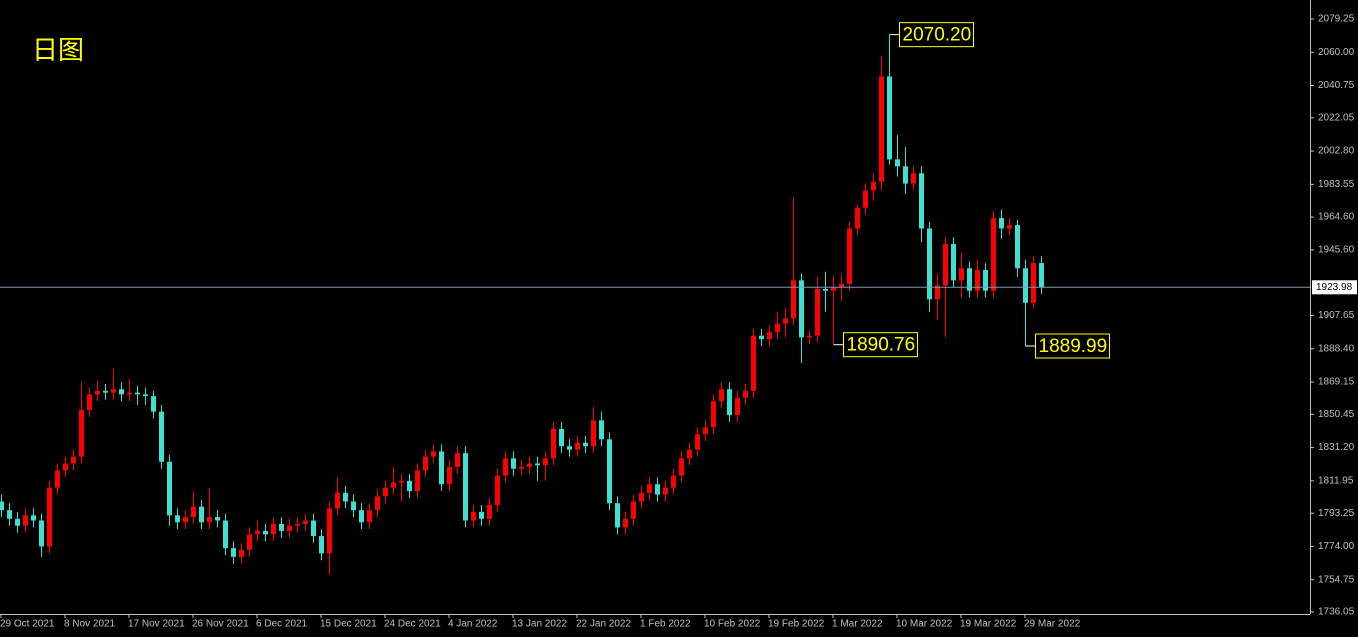 This screenshot has width=1358, height=637. I want to click on annotation-label: 1889.99, so click(1073, 346).